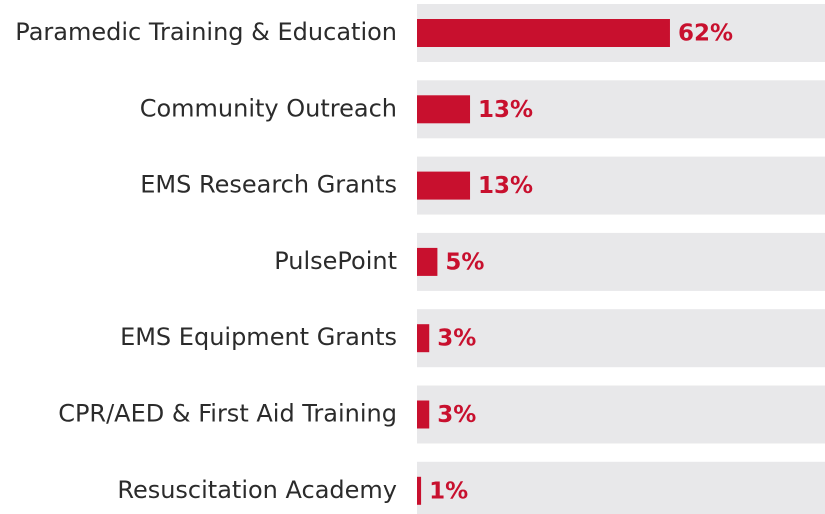 Image resolution: width=825 pixels, height=514 pixels. I want to click on category-label: Paramedic Training & Education, so click(206, 32).